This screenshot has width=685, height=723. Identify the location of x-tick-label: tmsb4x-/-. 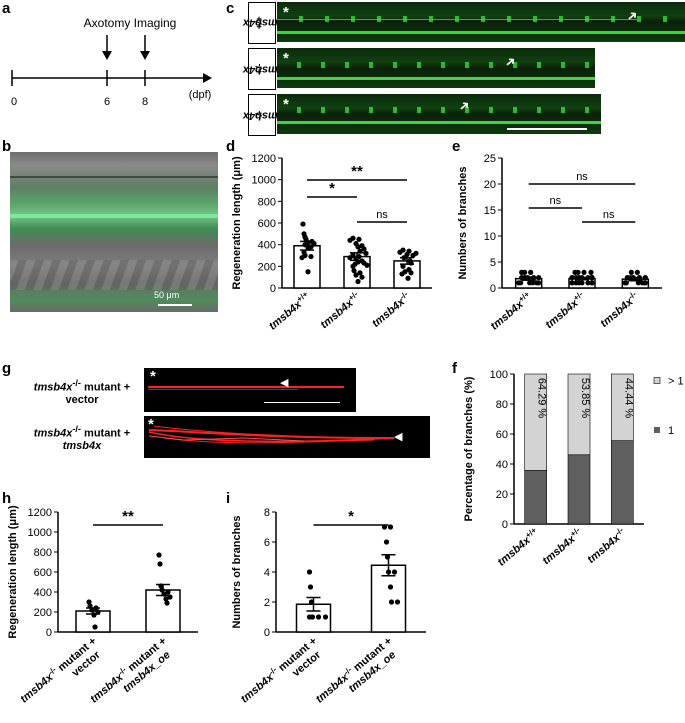
(390, 309).